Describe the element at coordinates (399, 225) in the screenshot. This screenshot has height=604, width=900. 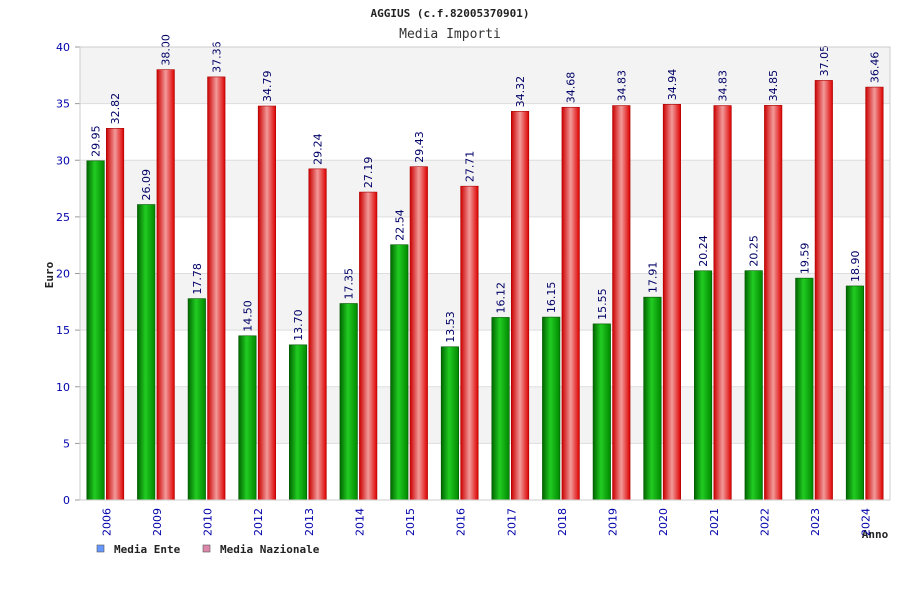
I see `data-label: 22.54` at that location.